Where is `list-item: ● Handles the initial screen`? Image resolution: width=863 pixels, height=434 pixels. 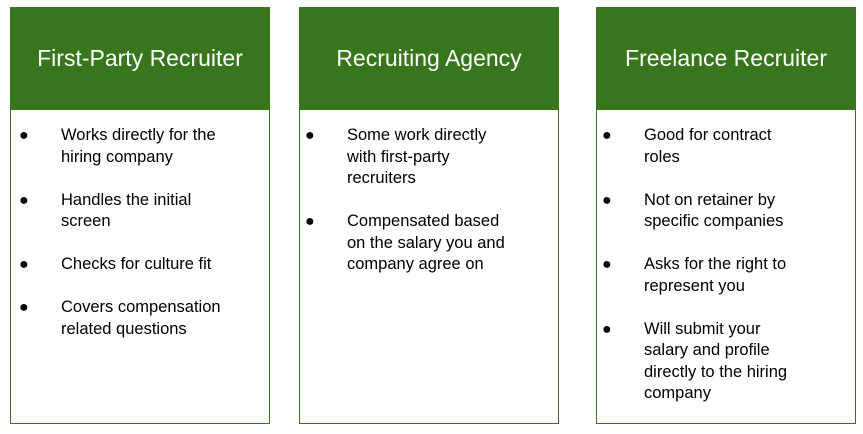
list-item: ● Handles the initial screen is located at coordinates (140, 211).